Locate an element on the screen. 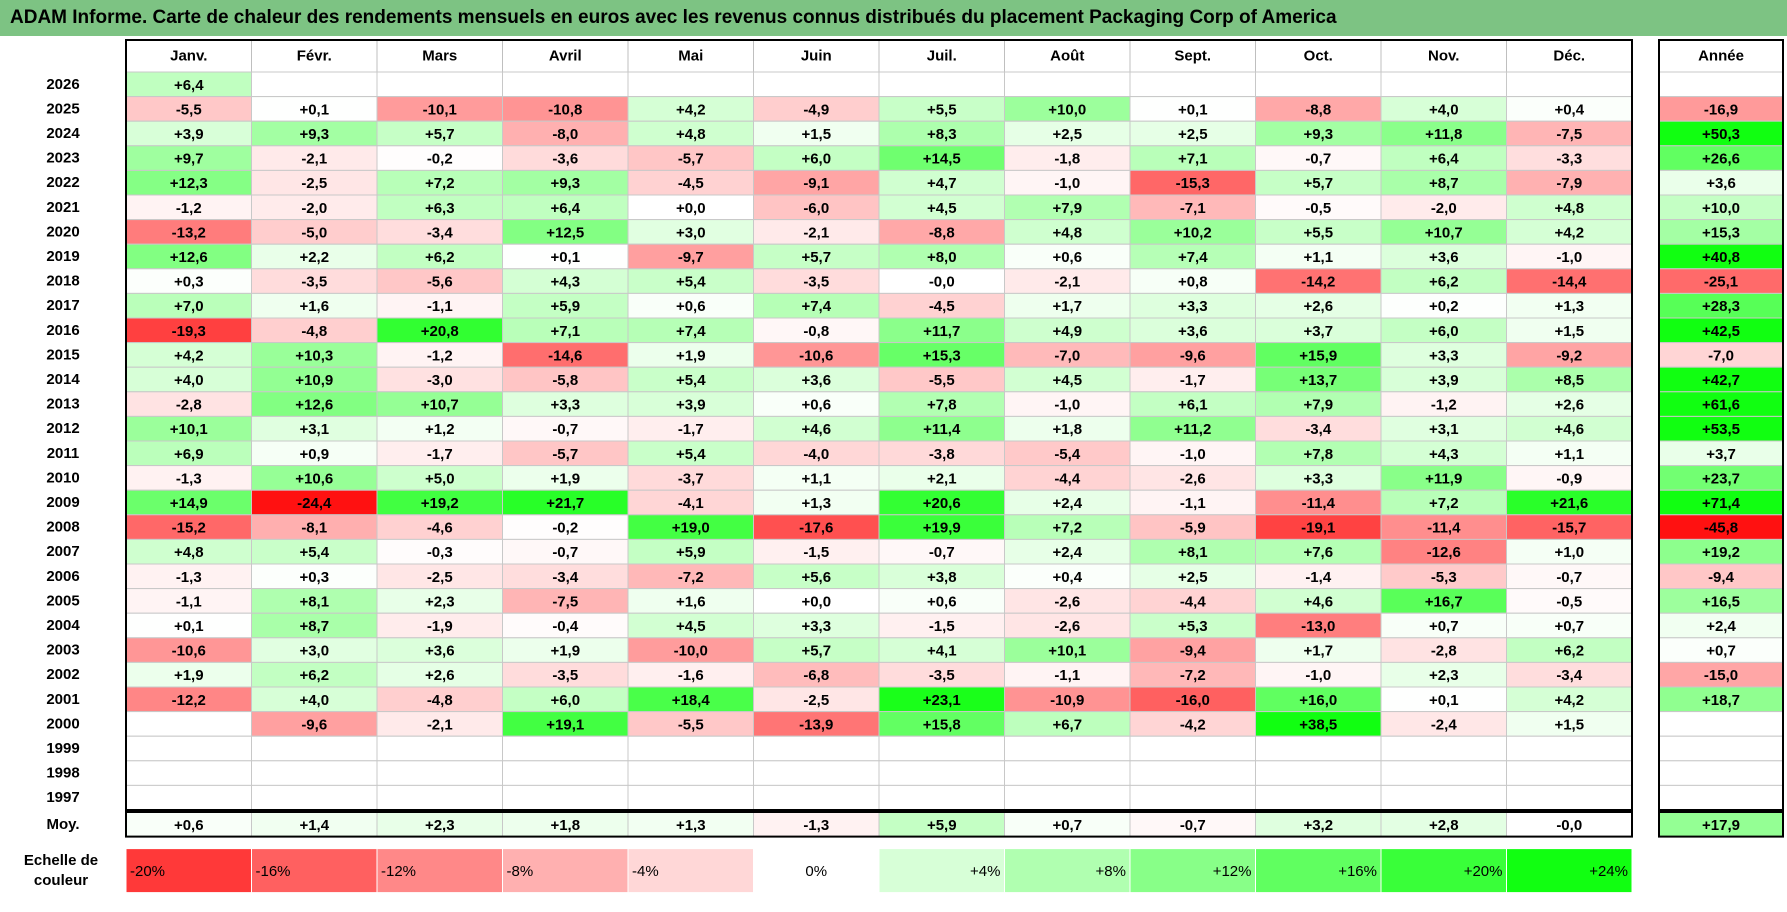  heat-cell-value: +6,2 is located at coordinates (440, 257).